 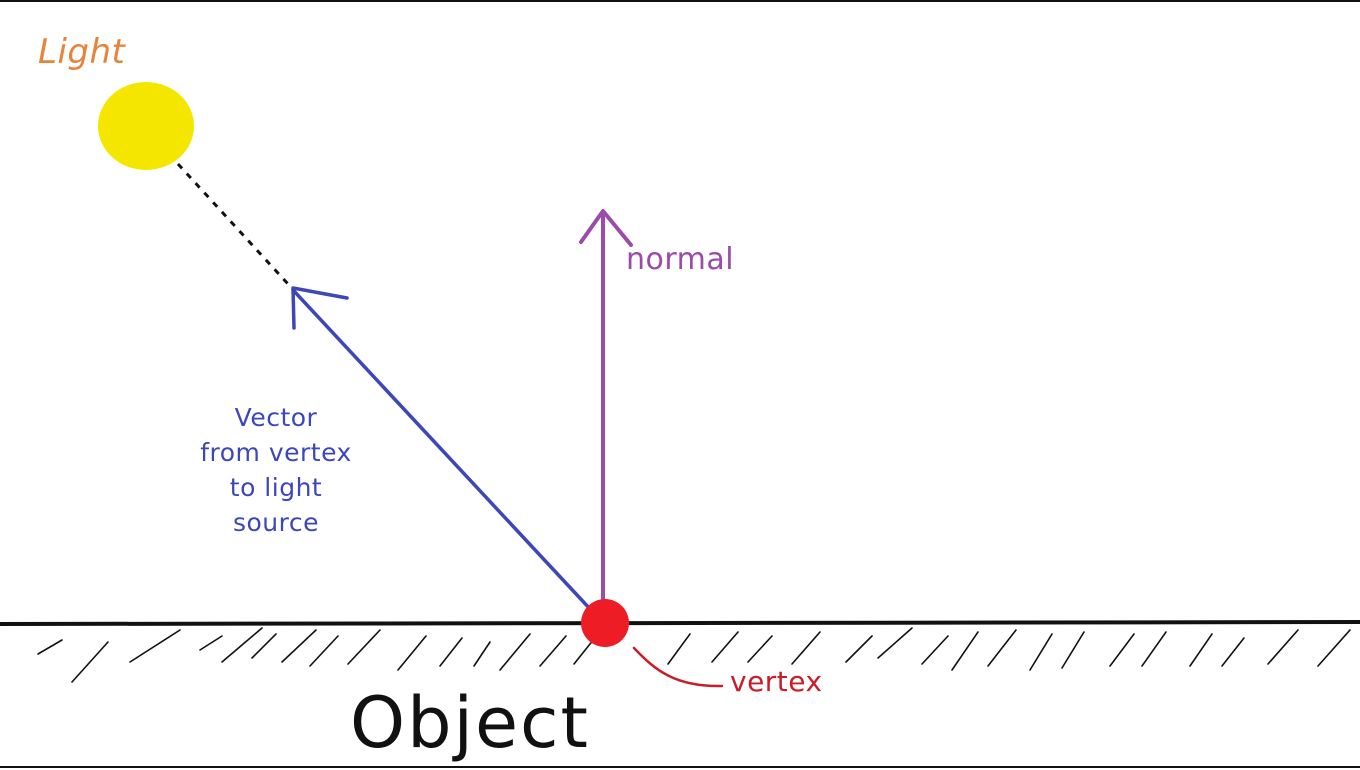 What do you see at coordinates (470, 723) in the screenshot?
I see `object-label: Object` at bounding box center [470, 723].